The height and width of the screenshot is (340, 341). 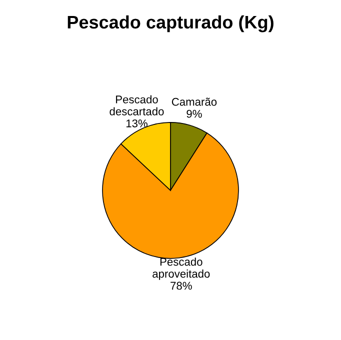 What do you see at coordinates (171, 23) in the screenshot?
I see `chart-title: Pescado capturado (Kg)` at bounding box center [171, 23].